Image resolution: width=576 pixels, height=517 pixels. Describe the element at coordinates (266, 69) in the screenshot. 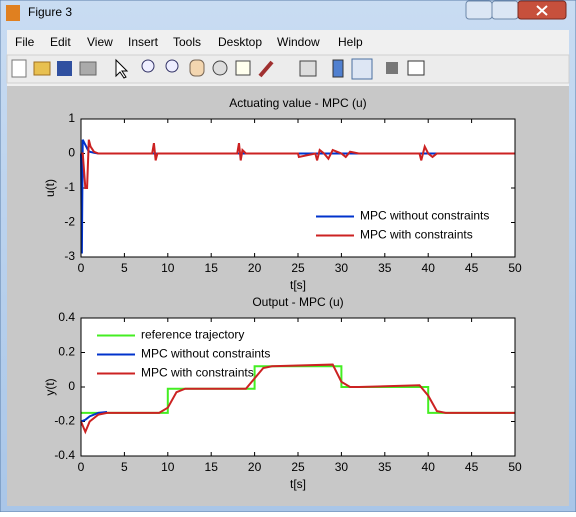

I see `tool-brush` at that location.